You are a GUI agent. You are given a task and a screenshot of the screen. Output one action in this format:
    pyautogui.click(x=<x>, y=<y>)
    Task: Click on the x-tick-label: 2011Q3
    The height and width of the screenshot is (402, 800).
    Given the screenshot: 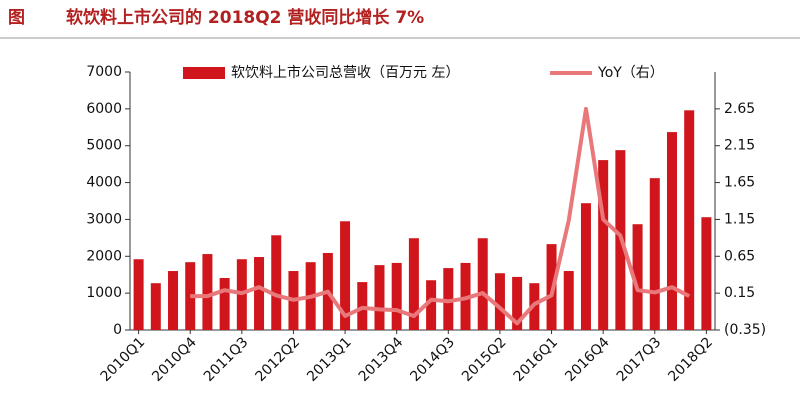 What is the action you would take?
    pyautogui.click(x=226, y=359)
    